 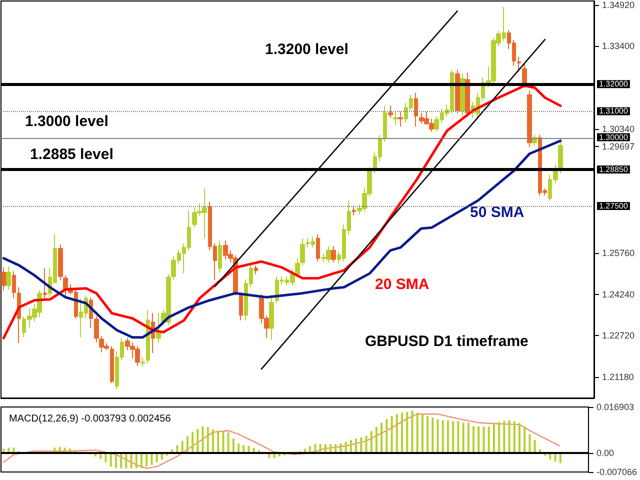 What do you see at coordinates (306, 49) in the screenshot?
I see `annotation: 1.3200 level` at bounding box center [306, 49].